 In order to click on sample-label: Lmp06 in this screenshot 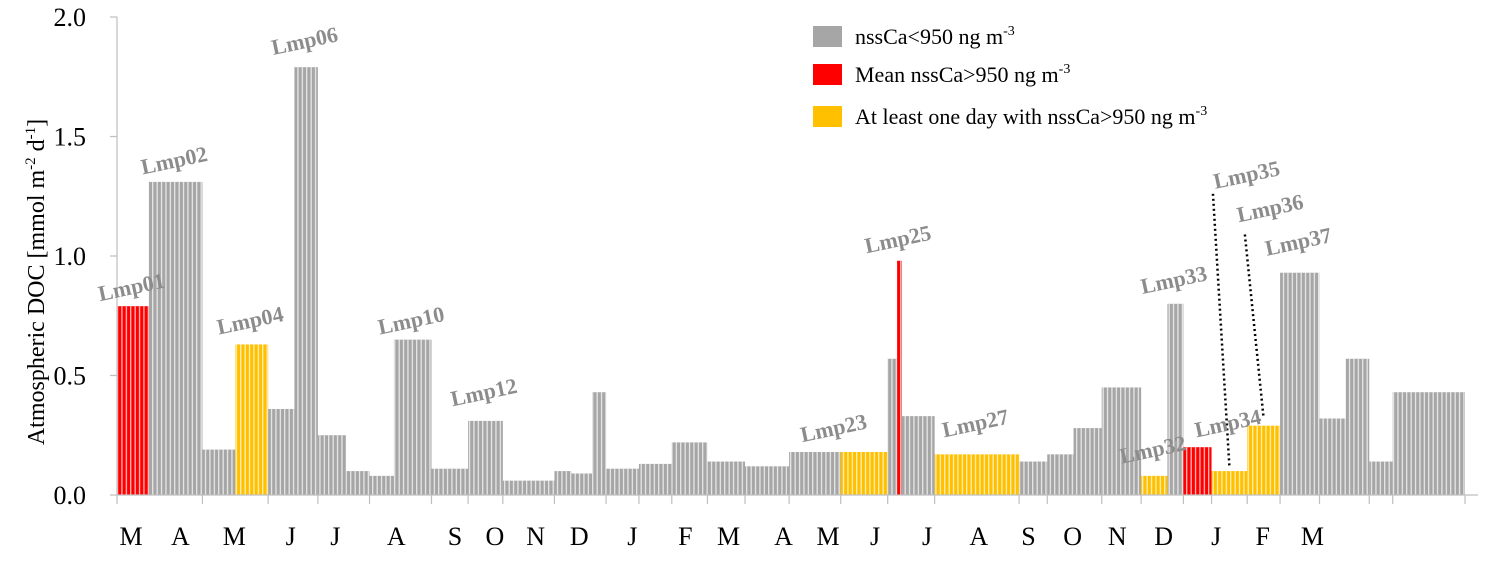, I will do `click(304, 41)`.